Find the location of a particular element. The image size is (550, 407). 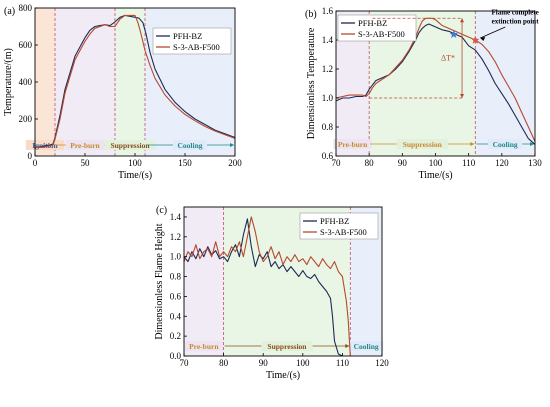

axes-frame is located at coordinates (283, 281).